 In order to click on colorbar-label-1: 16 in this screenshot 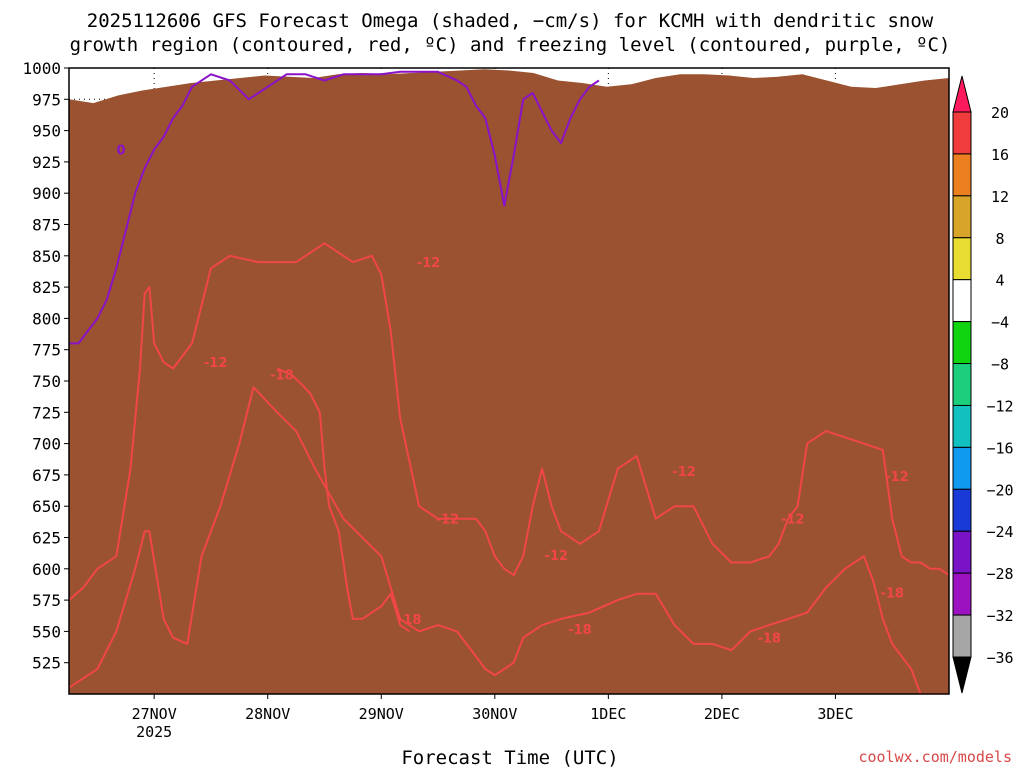, I will do `click(1000, 155)`.